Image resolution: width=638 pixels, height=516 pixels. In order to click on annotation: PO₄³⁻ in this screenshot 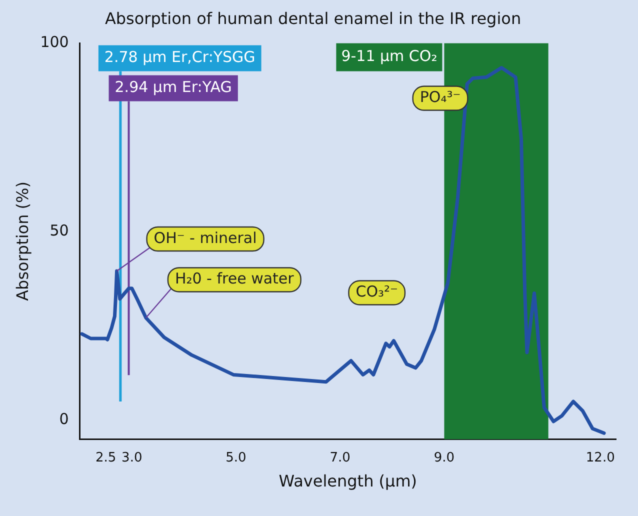, I will do `click(440, 97)`.